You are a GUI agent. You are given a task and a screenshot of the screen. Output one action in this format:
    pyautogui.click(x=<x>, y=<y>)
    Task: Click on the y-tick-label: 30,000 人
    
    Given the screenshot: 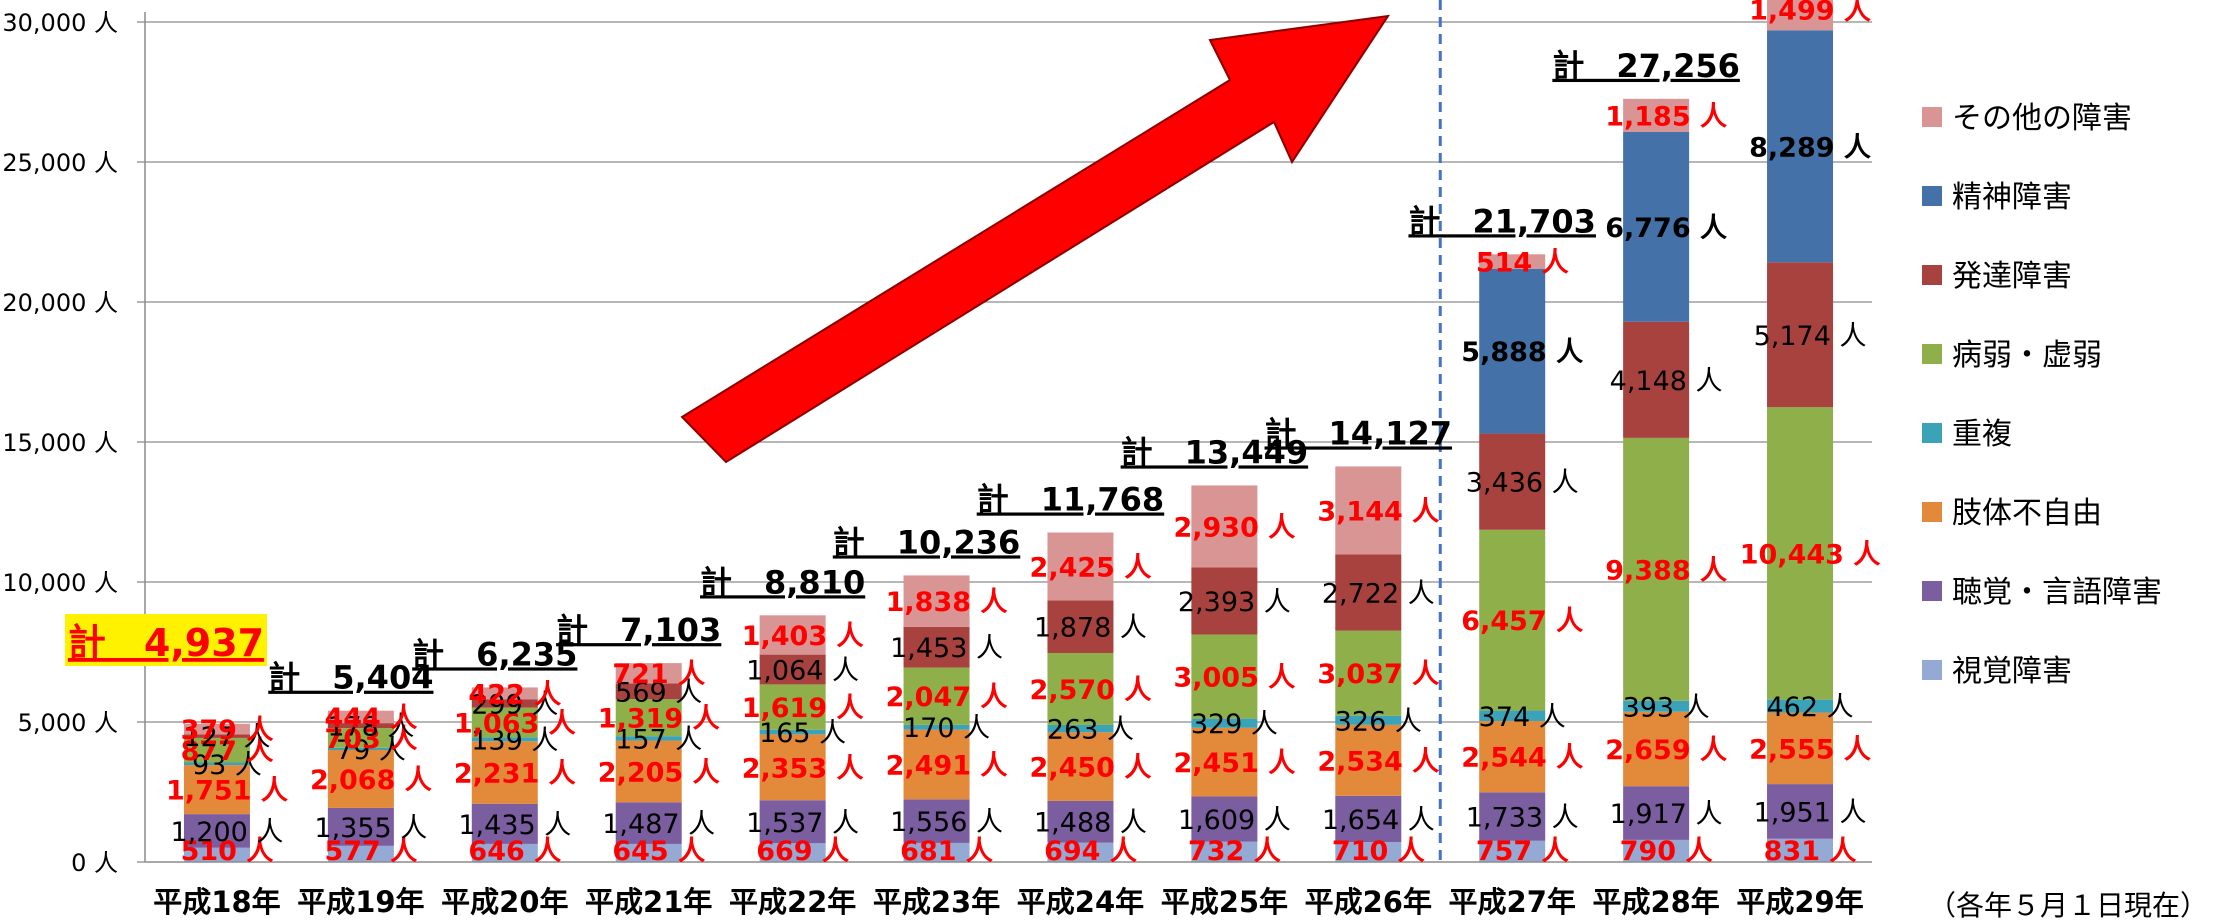 What is the action you would take?
    pyautogui.click(x=60, y=23)
    